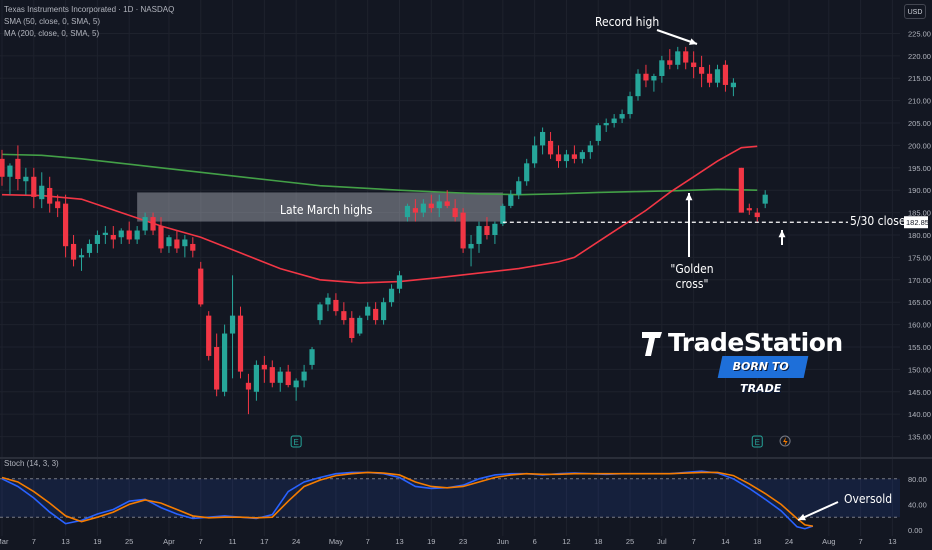 The image size is (932, 550). Describe the element at coordinates (755, 342) in the screenshot. I see `tradestation-wordmark: TradeStation` at that location.